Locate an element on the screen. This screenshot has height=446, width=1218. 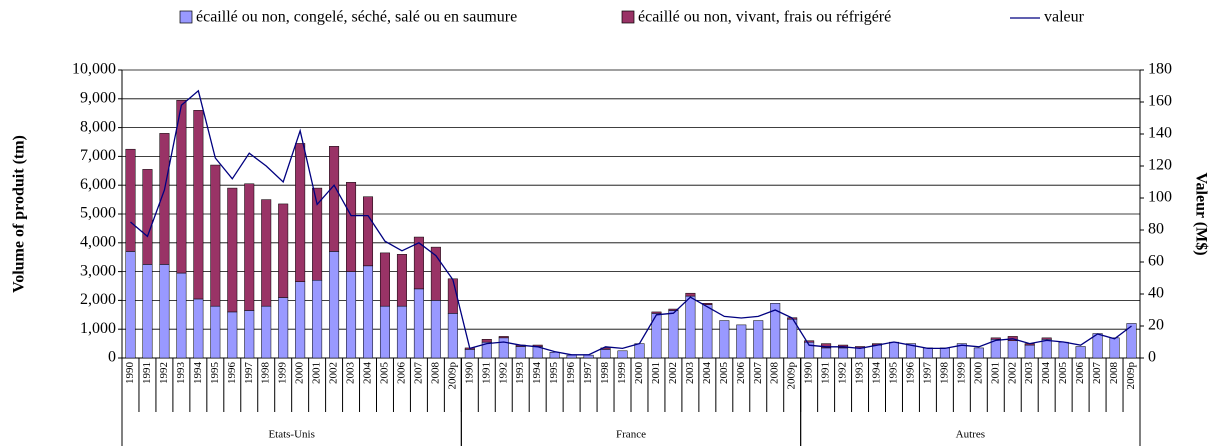
y2-tick-label: 180 is located at coordinates (1160, 69).